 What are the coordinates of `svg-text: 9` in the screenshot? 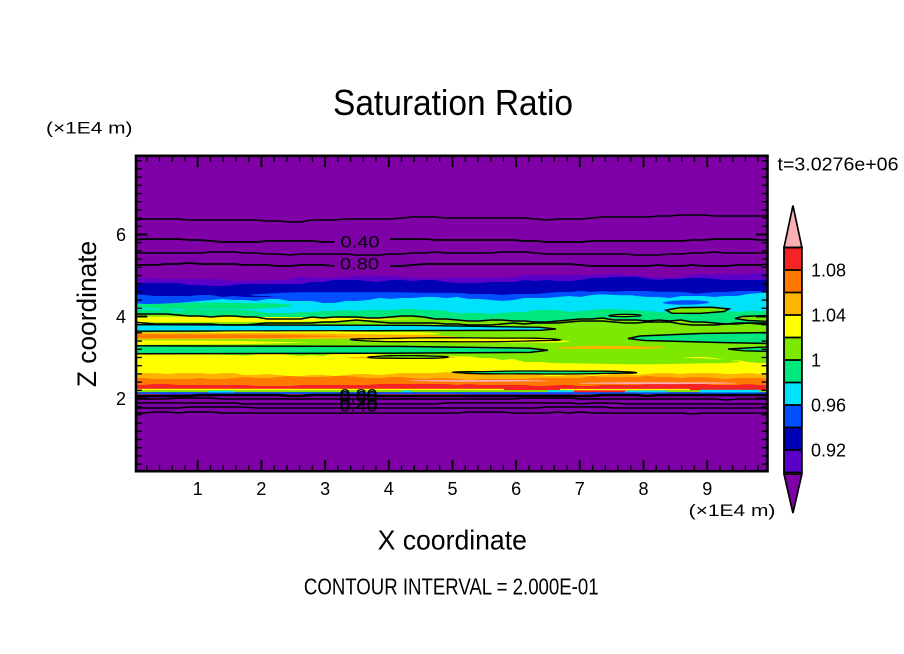 It's located at (707, 489).